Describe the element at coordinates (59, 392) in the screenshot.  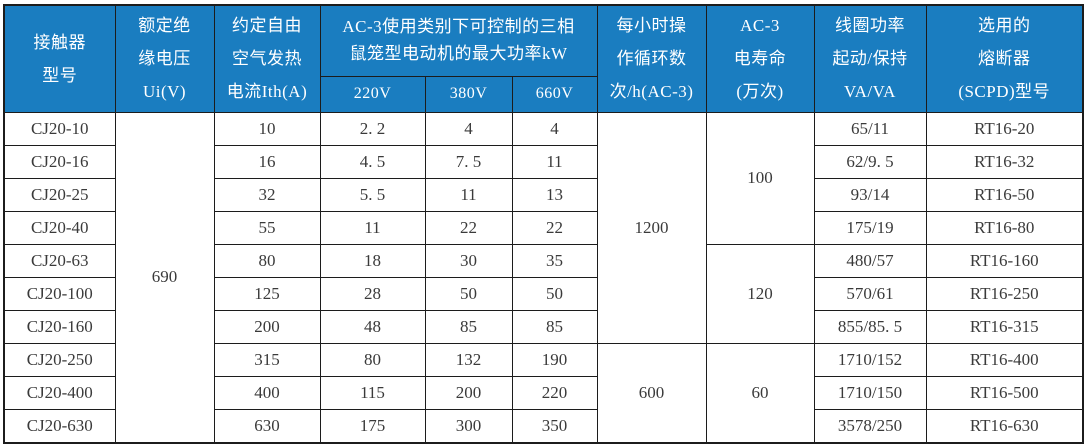
I see `cell-model: CJ20-400` at that location.